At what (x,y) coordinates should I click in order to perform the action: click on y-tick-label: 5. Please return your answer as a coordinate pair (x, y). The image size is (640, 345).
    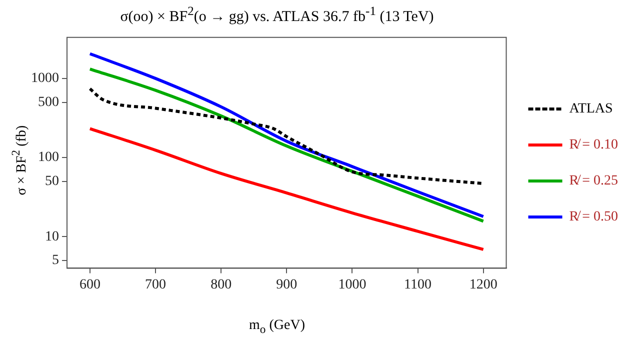
    Looking at the image, I should click on (55, 260).